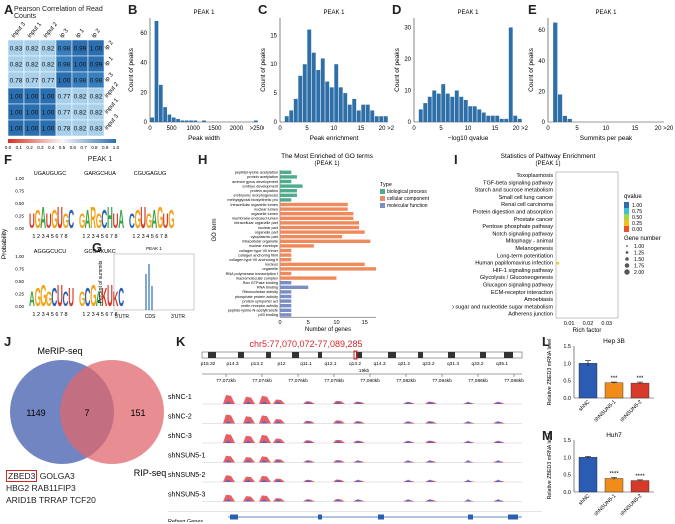 The width and height of the screenshot is (675, 524). Describe the element at coordinates (204, 138) in the screenshot. I see `x-axis-title: Peak width` at that location.